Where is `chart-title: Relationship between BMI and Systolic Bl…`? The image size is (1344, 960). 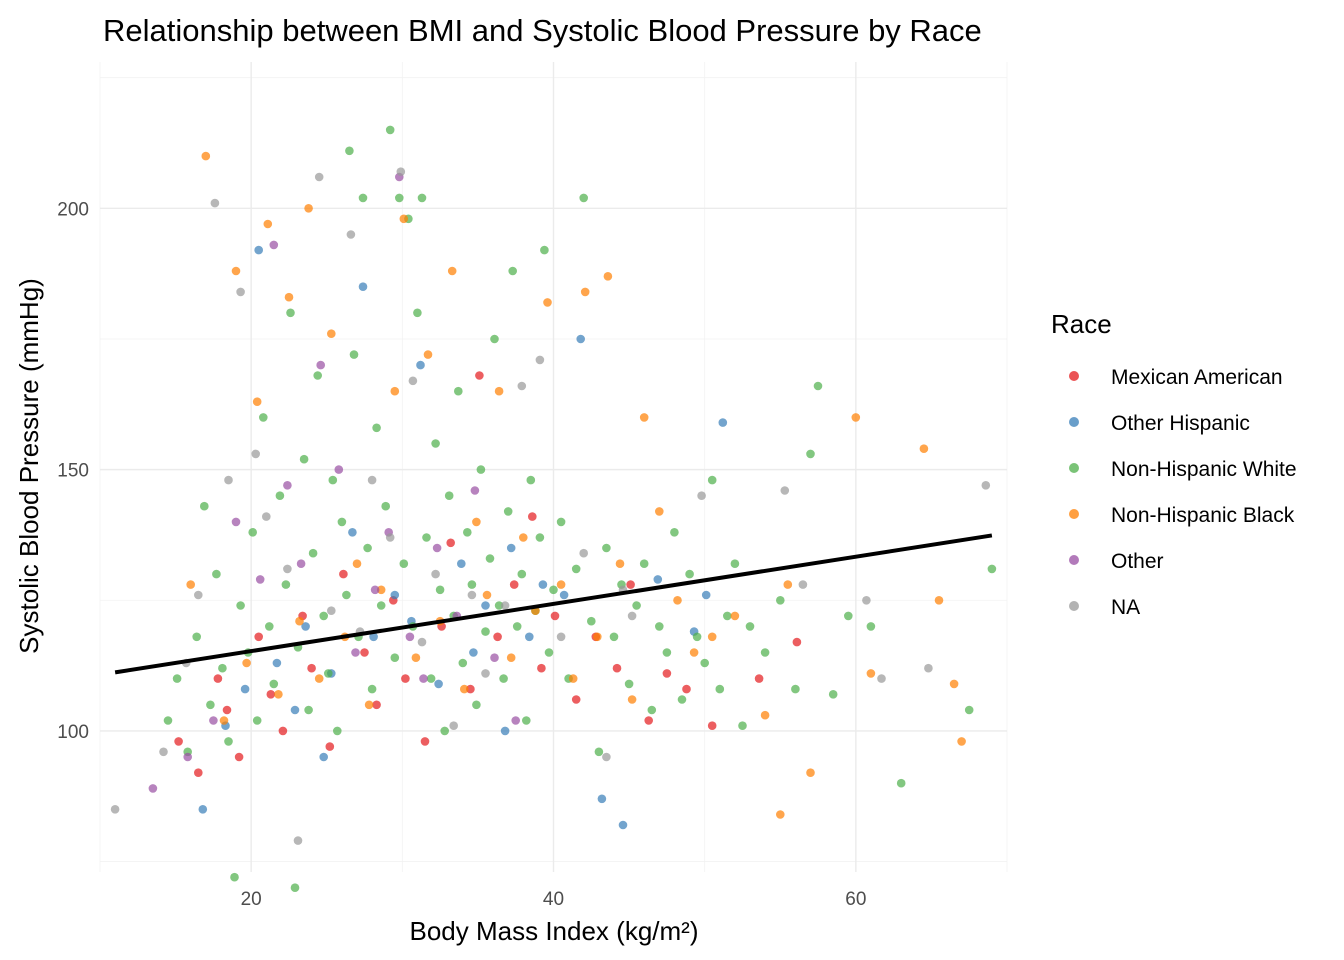
chart-title: Relationship between BMI and Systolic Bl… is located at coordinates (542, 30).